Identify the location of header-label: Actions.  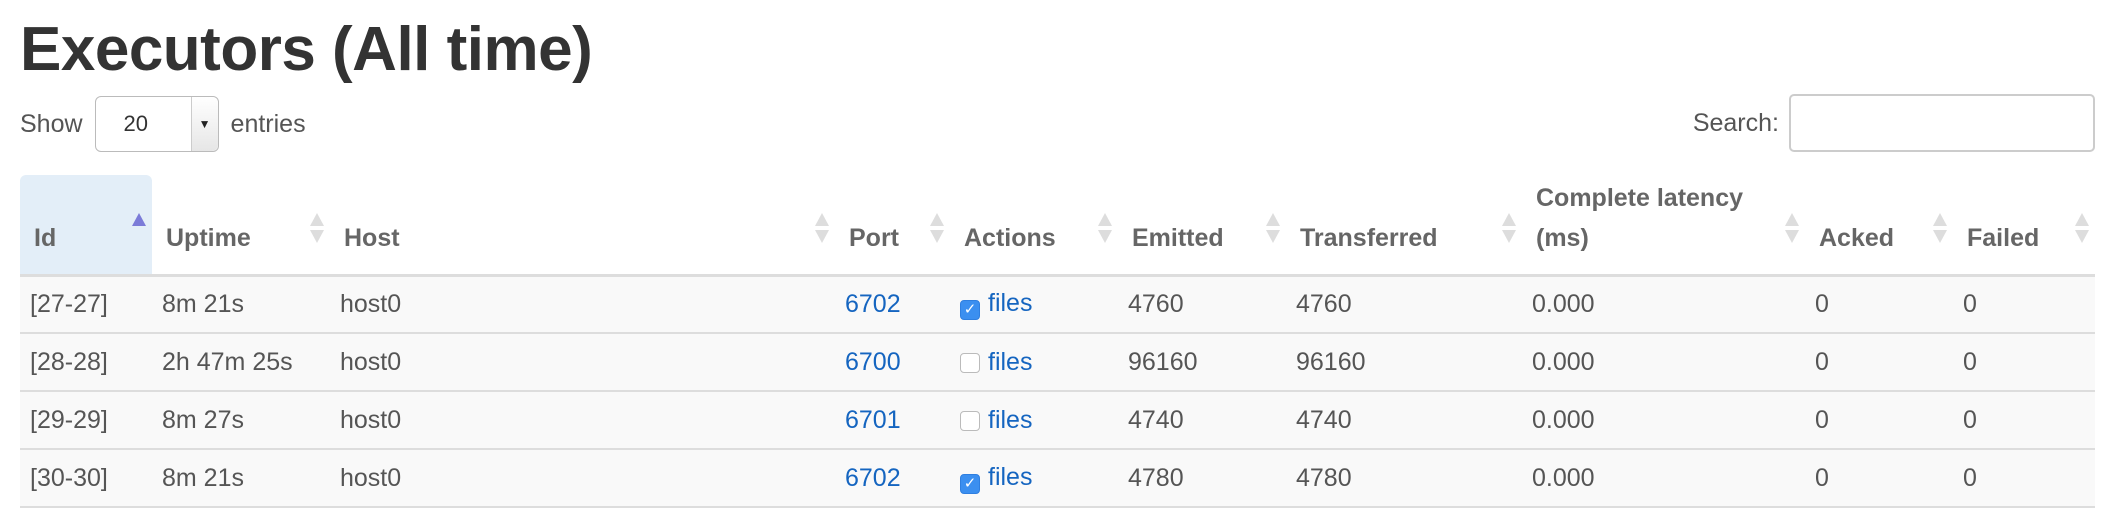
(1010, 237).